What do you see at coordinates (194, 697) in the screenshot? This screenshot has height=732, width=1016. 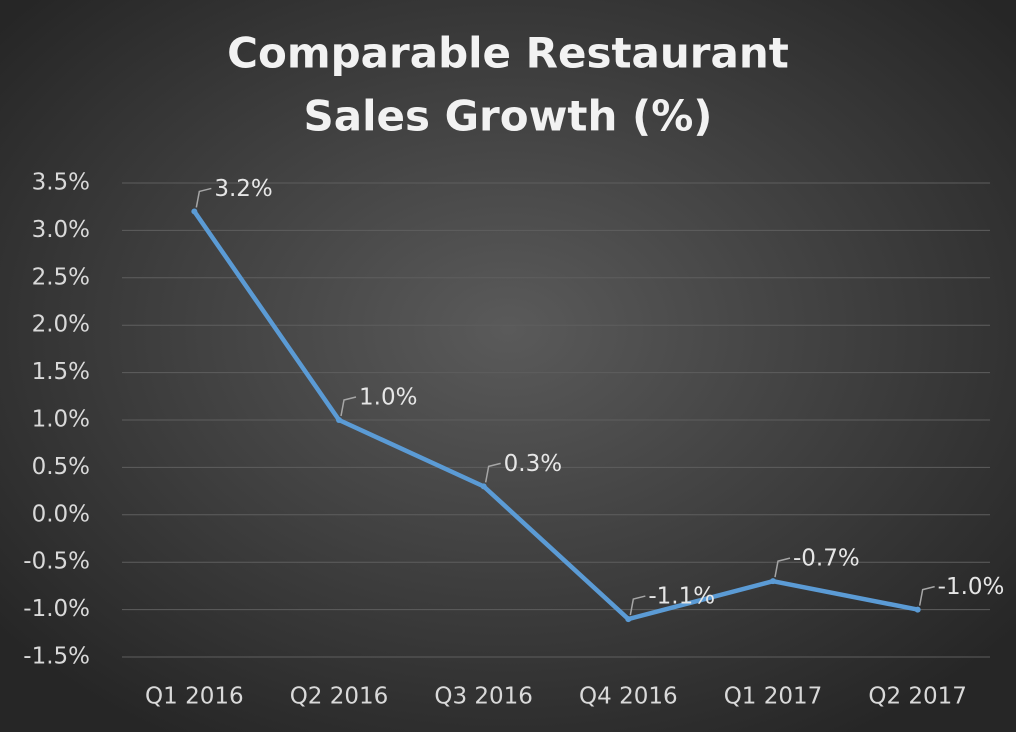 I see `x-tick-label: Q1 2016` at bounding box center [194, 697].